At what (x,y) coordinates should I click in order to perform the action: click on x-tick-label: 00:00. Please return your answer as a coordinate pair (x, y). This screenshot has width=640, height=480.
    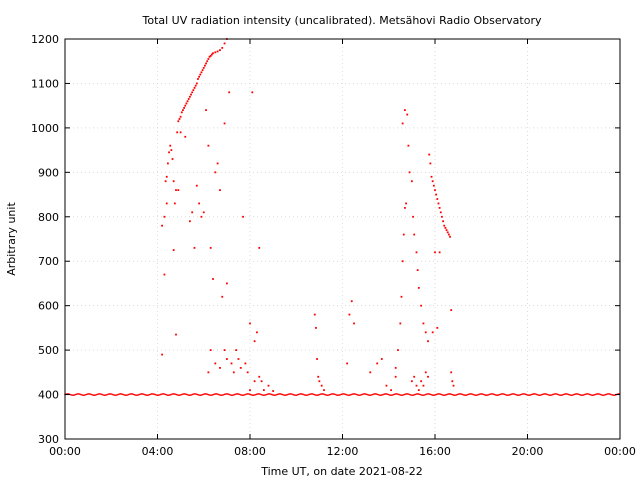
    Looking at the image, I should click on (65, 451).